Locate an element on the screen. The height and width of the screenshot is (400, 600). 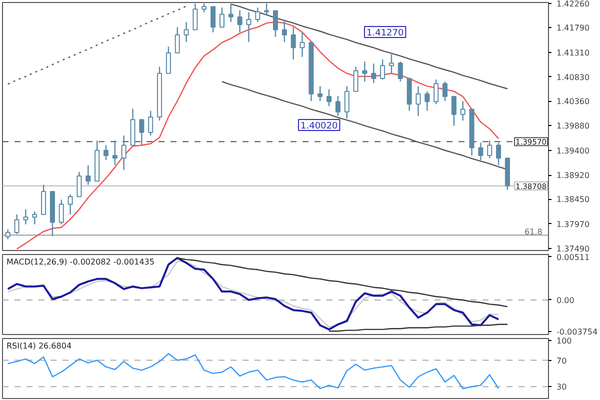
y-tick-label: 0.00 is located at coordinates (565, 300).